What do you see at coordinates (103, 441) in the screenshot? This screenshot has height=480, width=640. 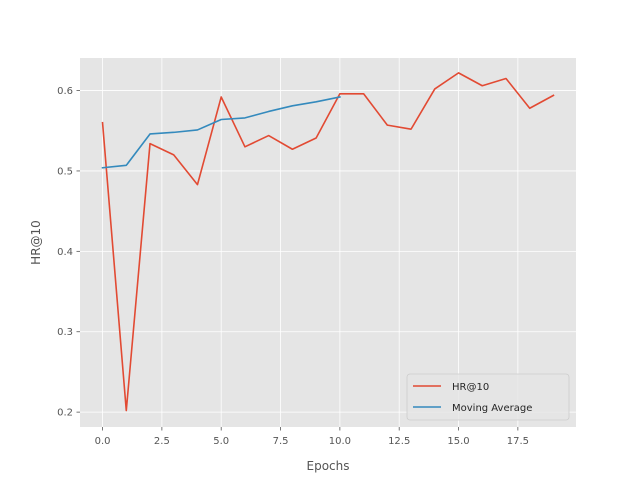 I see `x-tick-label: 0.0` at bounding box center [103, 441].